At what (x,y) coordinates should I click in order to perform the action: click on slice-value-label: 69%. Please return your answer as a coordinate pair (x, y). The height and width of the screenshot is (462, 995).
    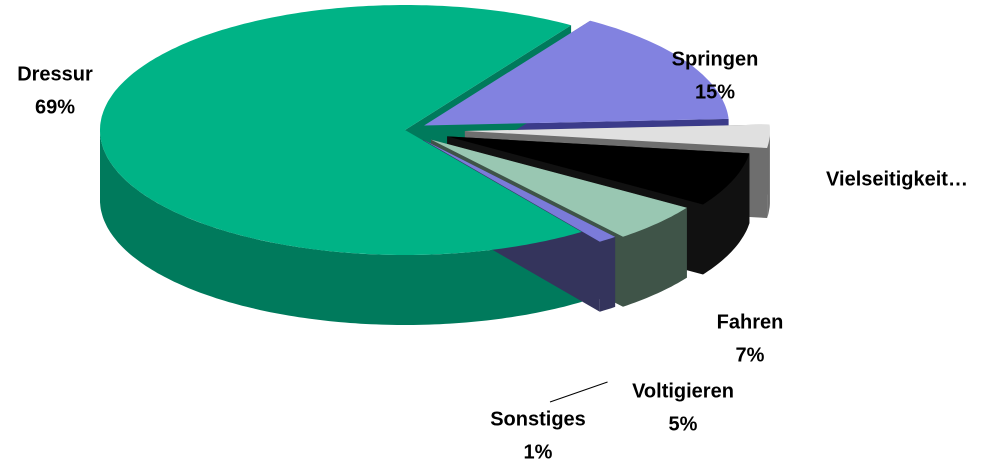
    Looking at the image, I should click on (55, 107).